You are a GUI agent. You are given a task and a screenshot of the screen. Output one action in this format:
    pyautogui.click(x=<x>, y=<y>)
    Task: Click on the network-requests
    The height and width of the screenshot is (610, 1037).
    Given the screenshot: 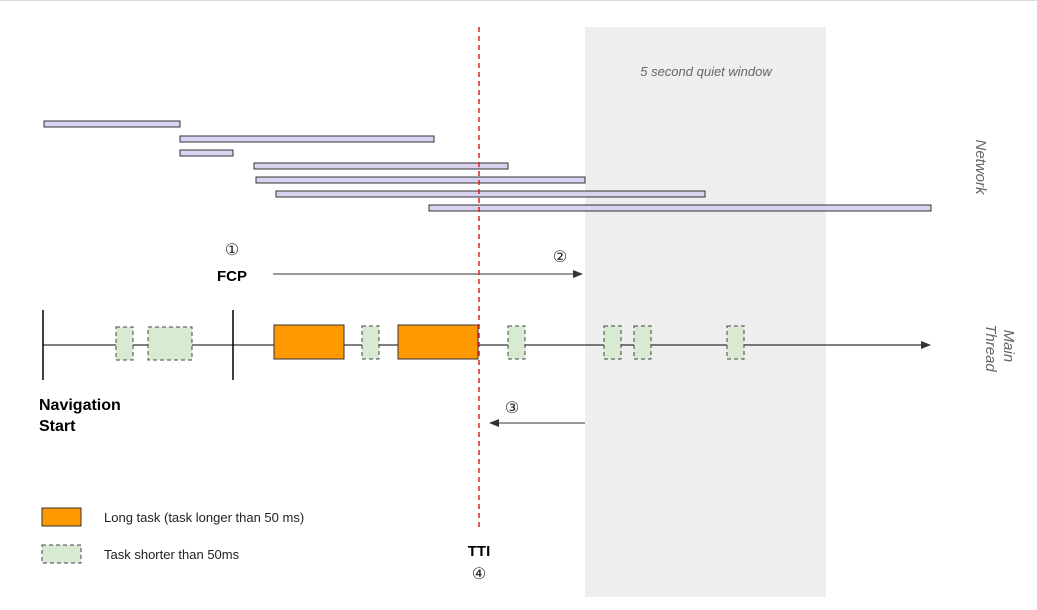 What is the action you would take?
    pyautogui.click(x=487, y=166)
    